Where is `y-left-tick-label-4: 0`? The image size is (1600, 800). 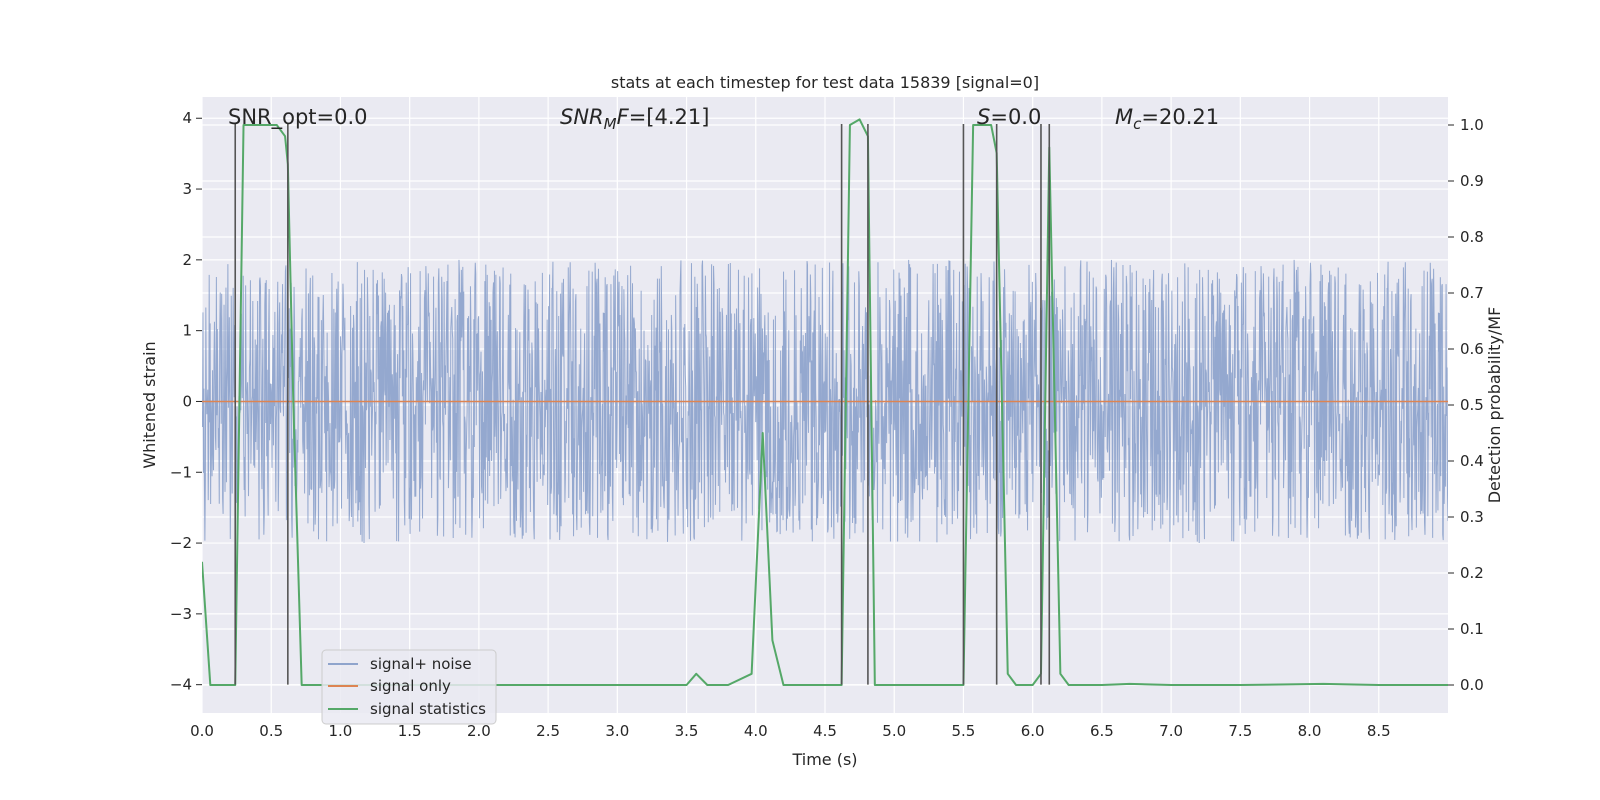
y-left-tick-label-4: 0 is located at coordinates (187, 401).